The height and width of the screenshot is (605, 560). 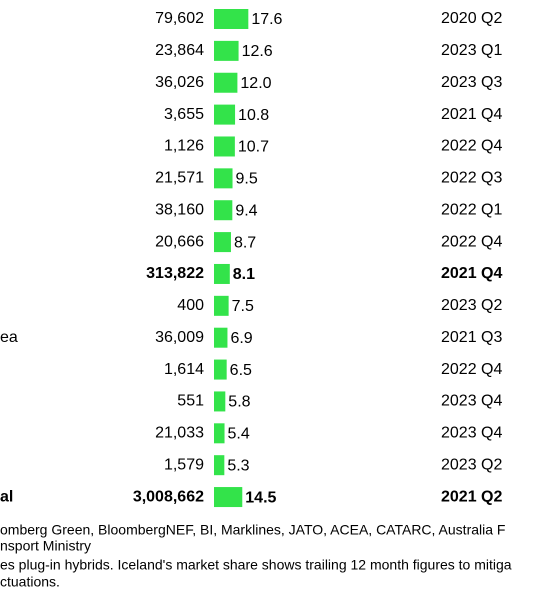 I want to click on peak-quarter: 2021 Q3, so click(x=471, y=337).